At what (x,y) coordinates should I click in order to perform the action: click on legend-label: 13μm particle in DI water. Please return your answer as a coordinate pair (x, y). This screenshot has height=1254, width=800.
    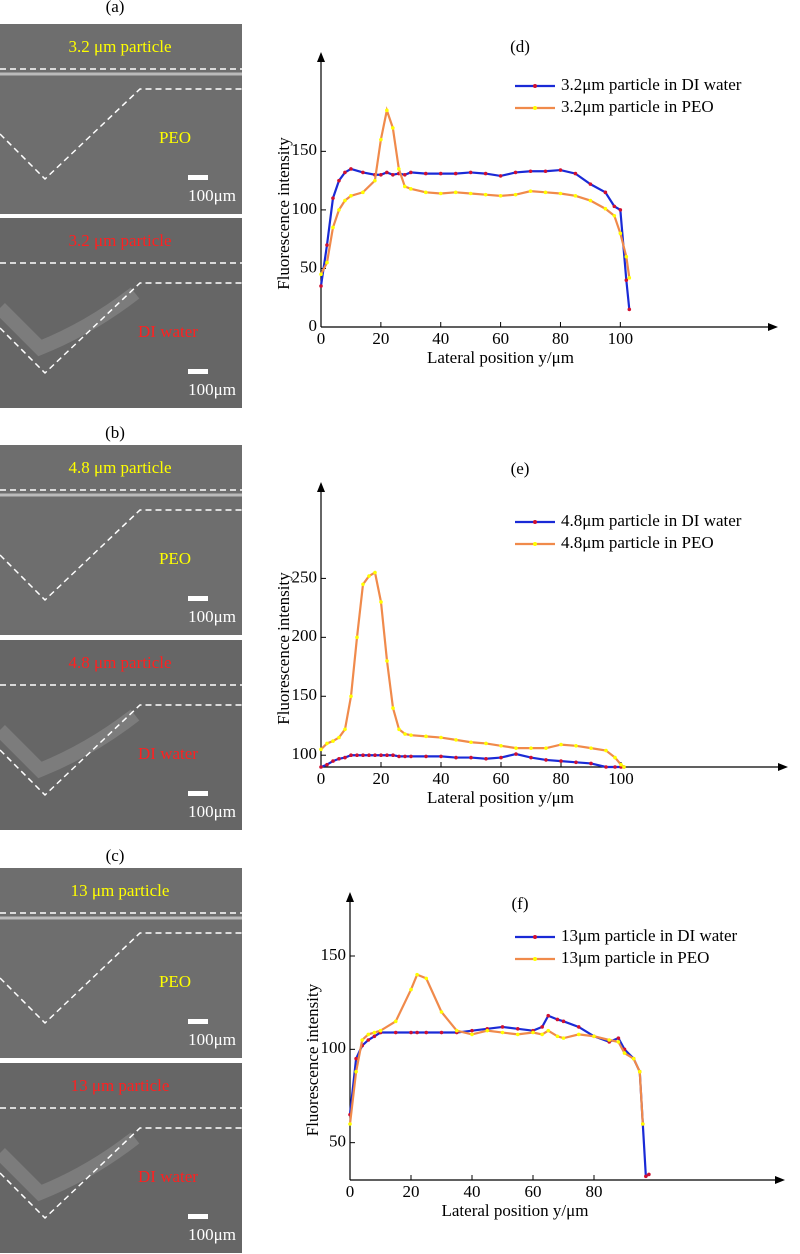
    Looking at the image, I should click on (649, 935).